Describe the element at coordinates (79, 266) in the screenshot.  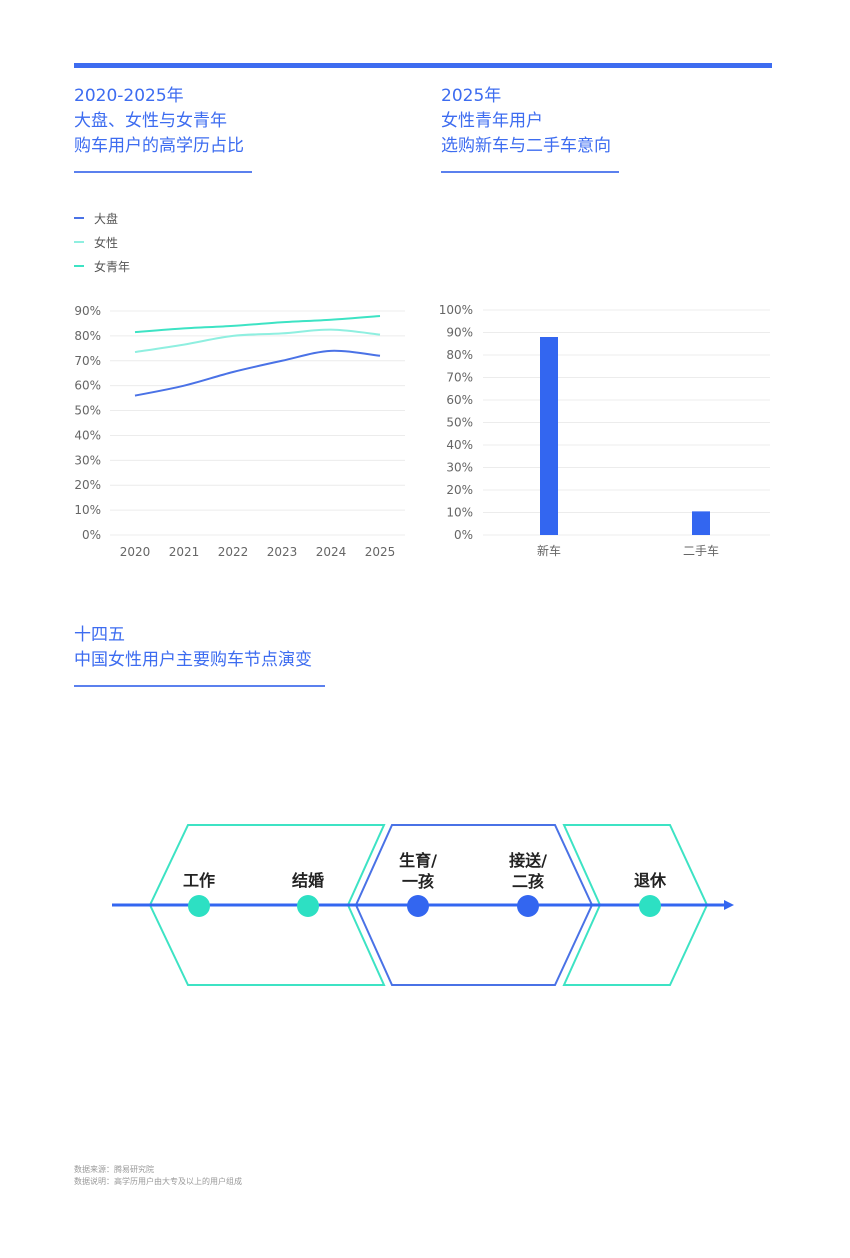
I see `legend-swatch-nvqingnian` at that location.